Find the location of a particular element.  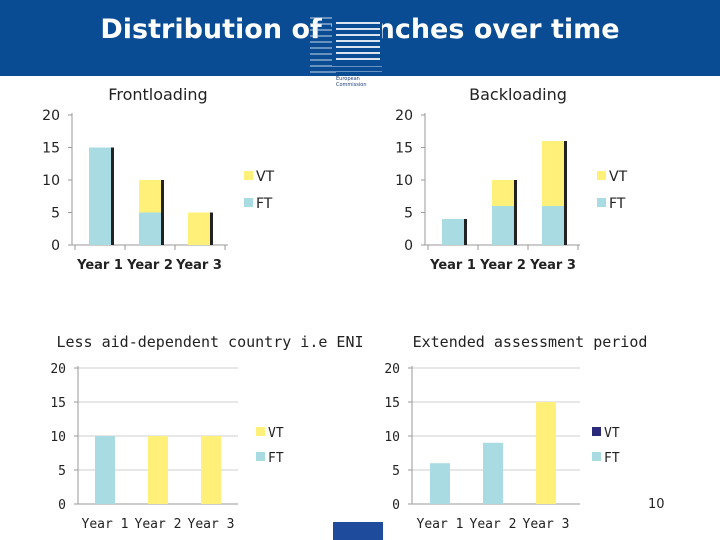

chart-title: Extended assessment period is located at coordinates (530, 342).